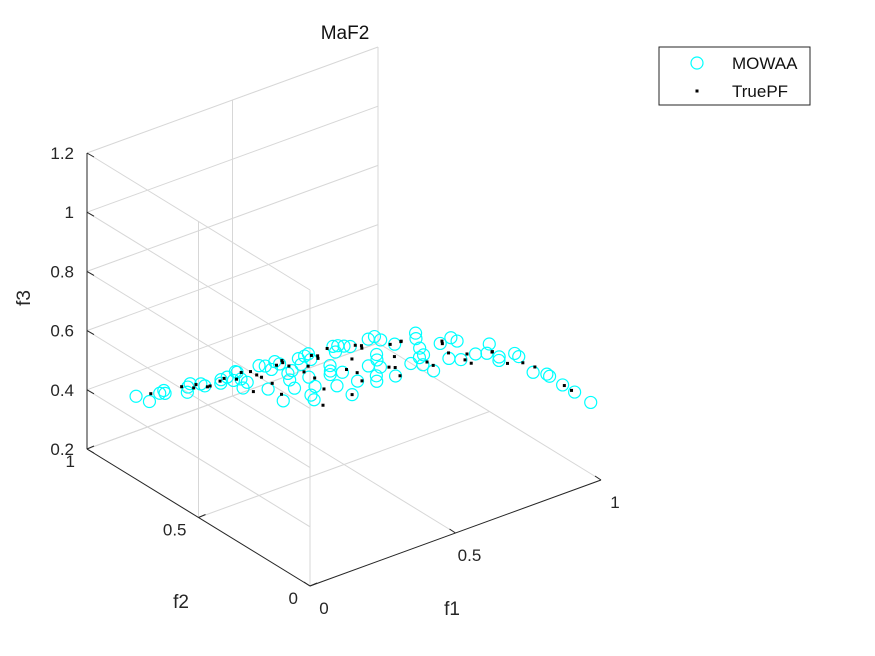 Image resolution: width=875 pixels, height=656 pixels. I want to click on z-tick-label: 0.2, so click(62, 449).